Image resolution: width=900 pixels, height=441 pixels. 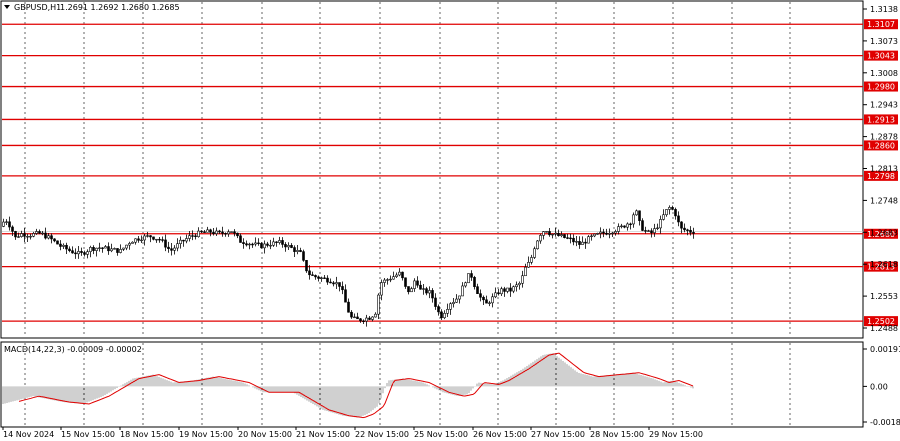 I want to click on price-tick-label: 1.2618, so click(x=884, y=264).